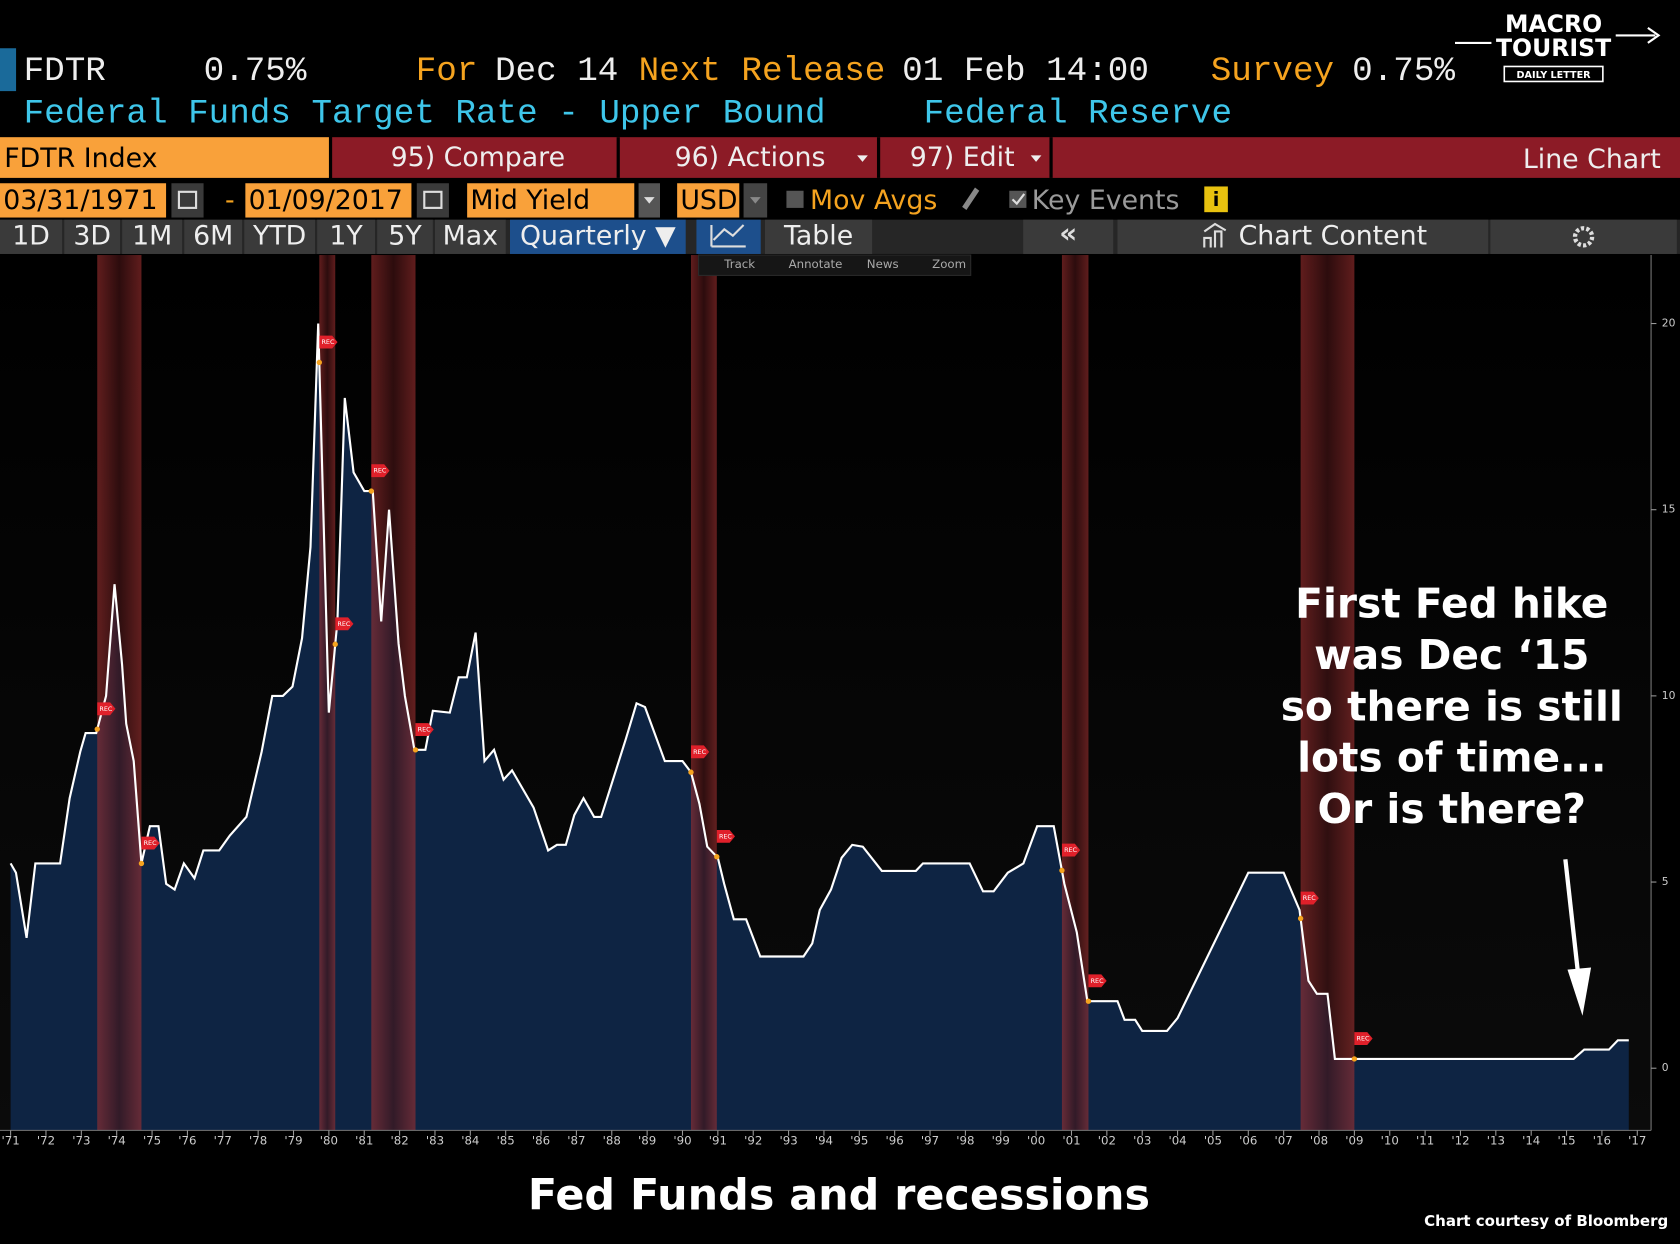 The width and height of the screenshot is (1680, 1244). Describe the element at coordinates (795, 199) in the screenshot. I see `mov-avgs-checkbox` at that location.